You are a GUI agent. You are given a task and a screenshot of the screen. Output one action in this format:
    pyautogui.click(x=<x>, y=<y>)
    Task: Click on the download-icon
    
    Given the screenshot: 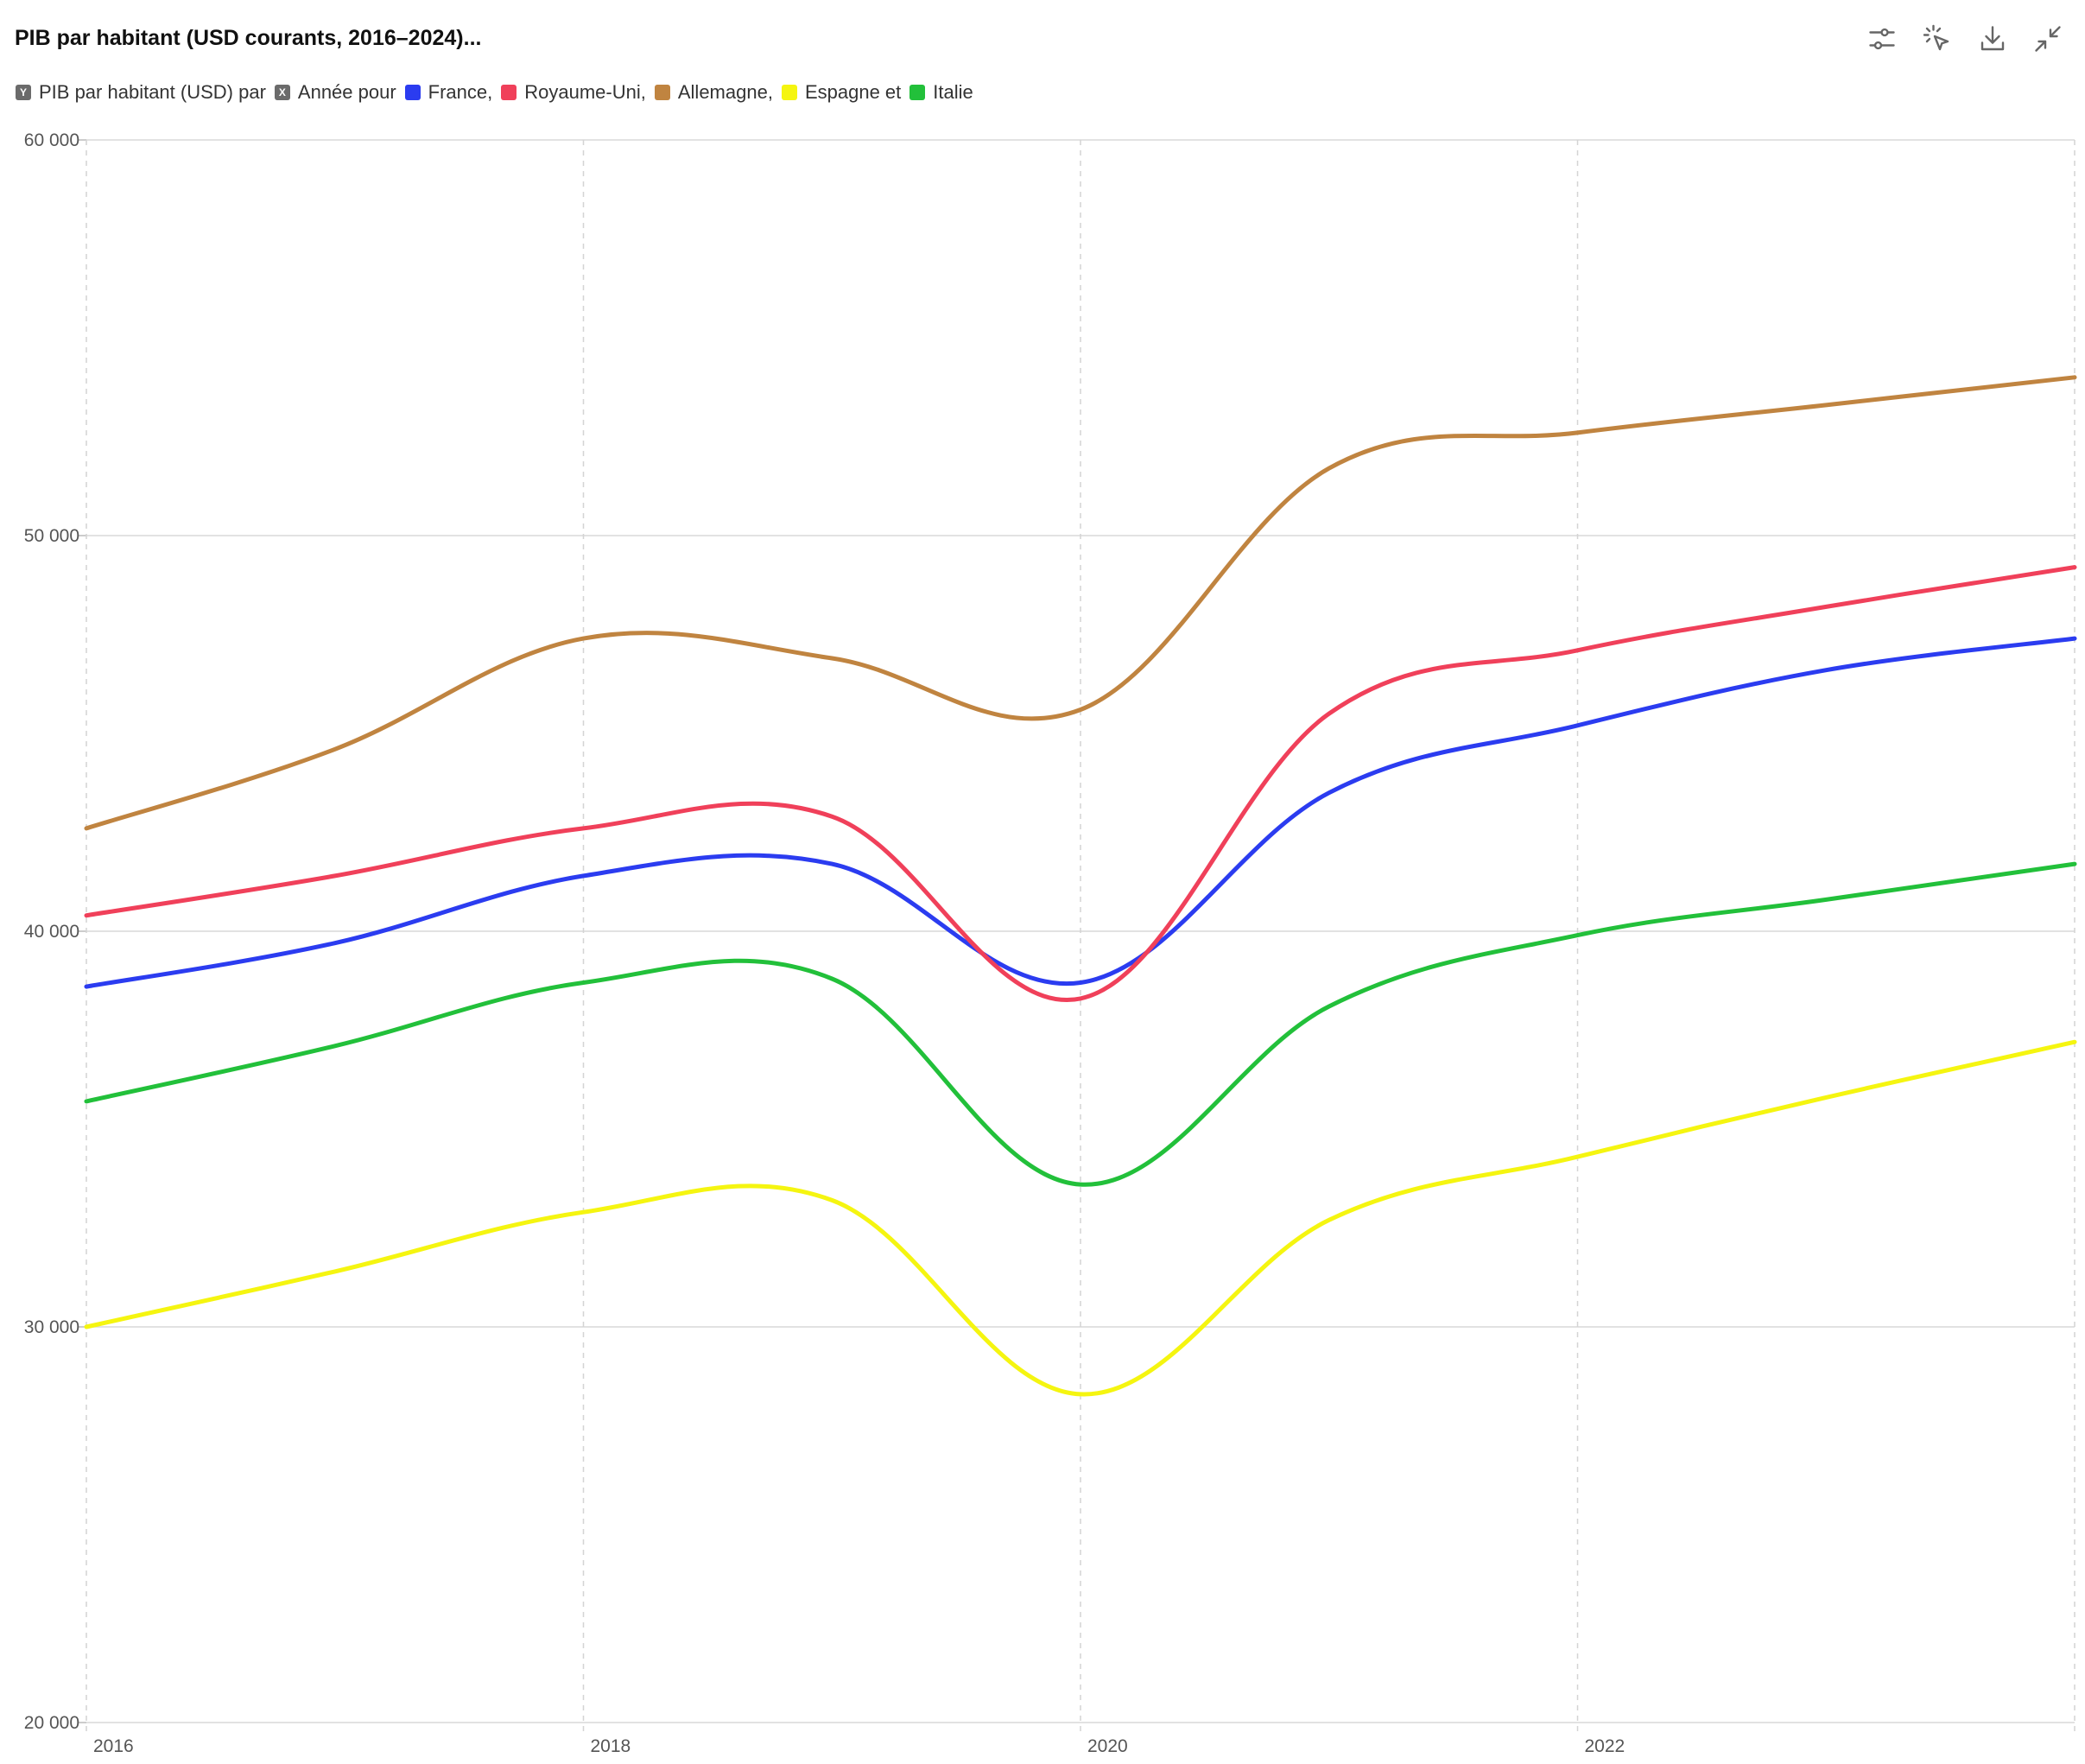 What is the action you would take?
    pyautogui.click(x=1992, y=38)
    